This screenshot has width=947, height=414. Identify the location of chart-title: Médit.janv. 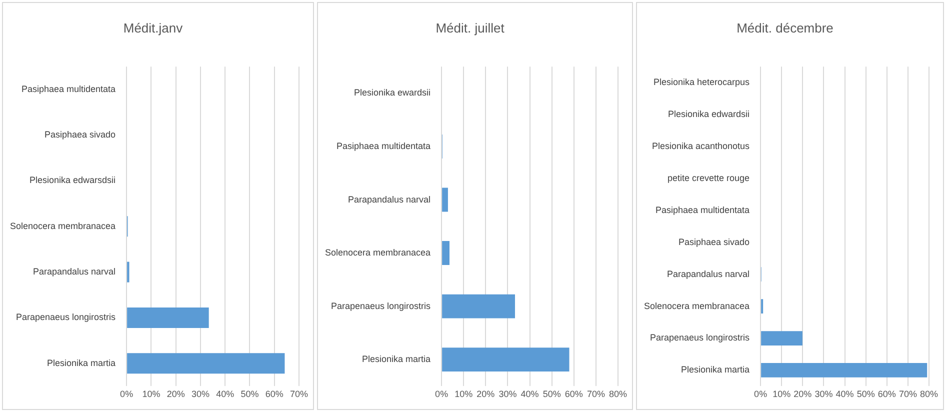
(153, 28).